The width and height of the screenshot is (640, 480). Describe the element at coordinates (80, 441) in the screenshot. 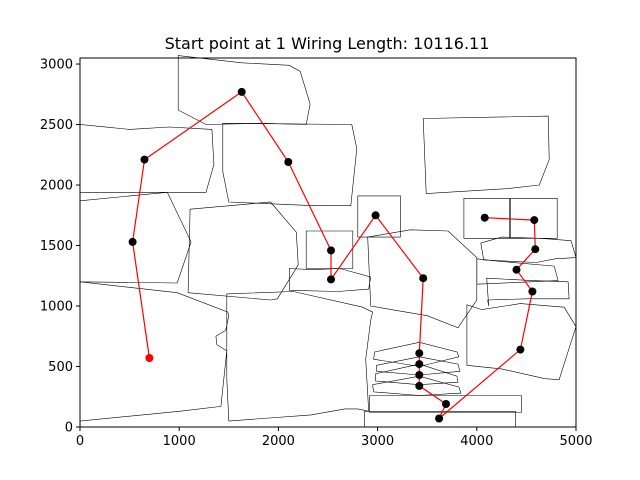

I see `x-tick-label-0: 0` at that location.